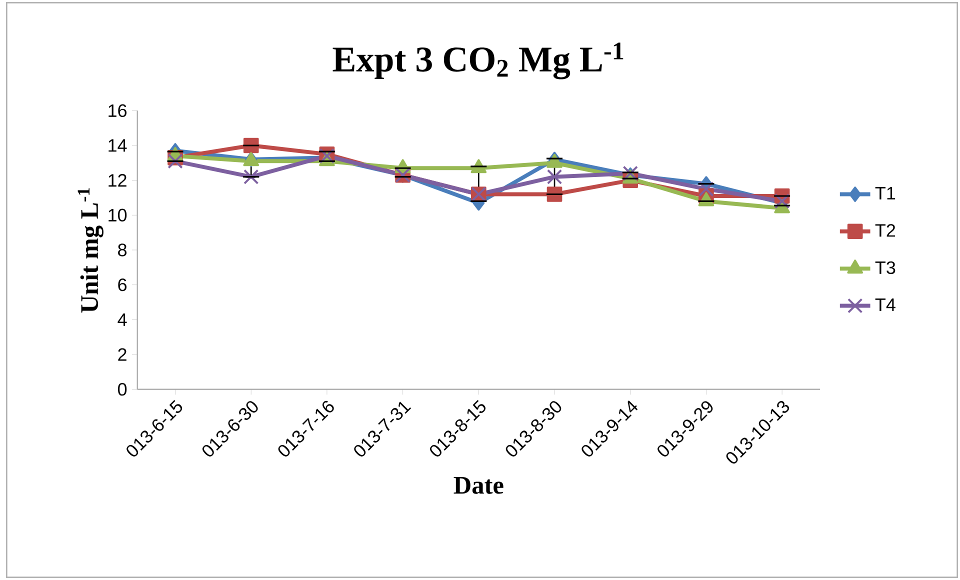  Describe the element at coordinates (885, 304) in the screenshot. I see `legend-label: T4` at that location.